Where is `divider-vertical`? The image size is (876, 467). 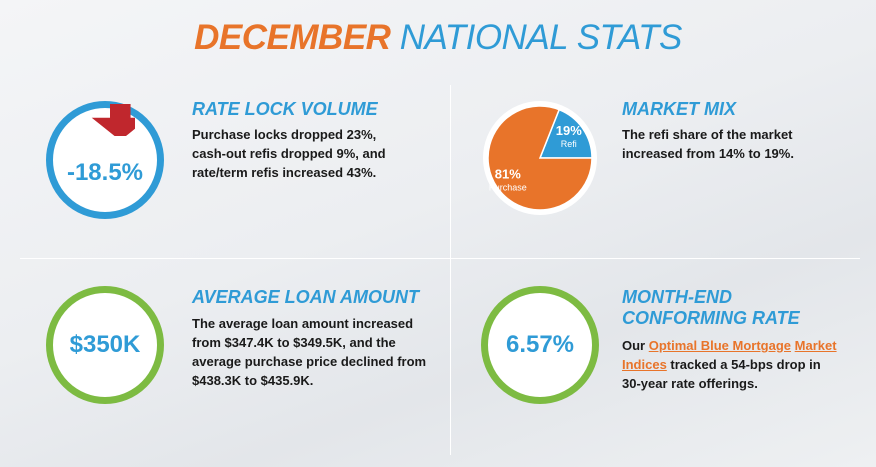
divider-vertical is located at coordinates (450, 270).